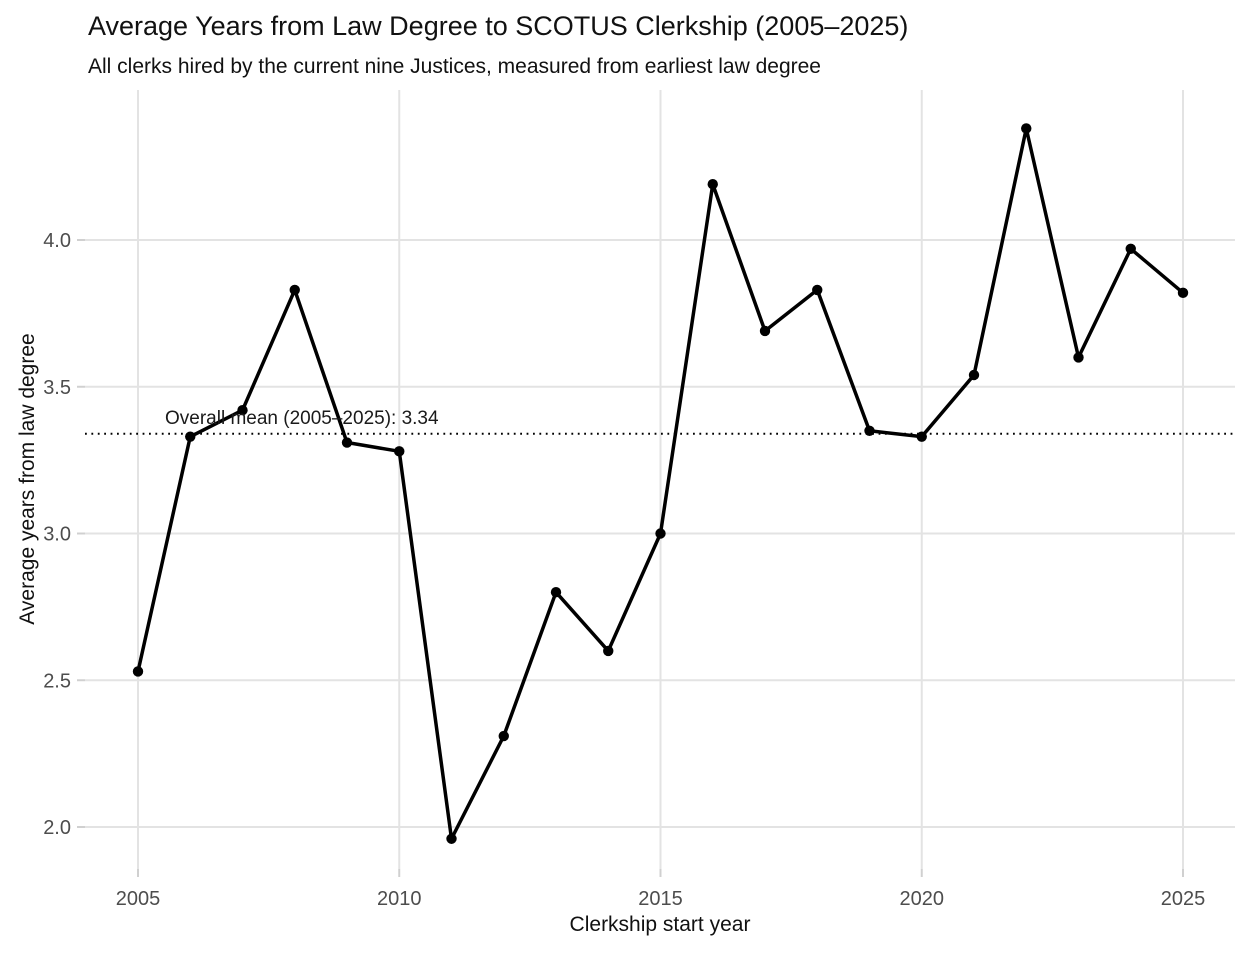 Image resolution: width=1248 pixels, height=955 pixels. Describe the element at coordinates (922, 899) in the screenshot. I see `x-tick-label: 2020` at that location.